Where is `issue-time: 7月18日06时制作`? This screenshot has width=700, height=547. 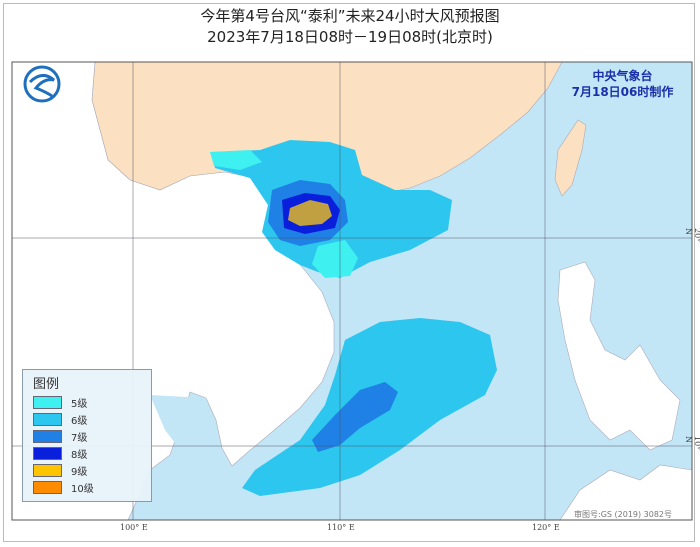 issue-time: 7月18日06时制作 is located at coordinates (622, 92).